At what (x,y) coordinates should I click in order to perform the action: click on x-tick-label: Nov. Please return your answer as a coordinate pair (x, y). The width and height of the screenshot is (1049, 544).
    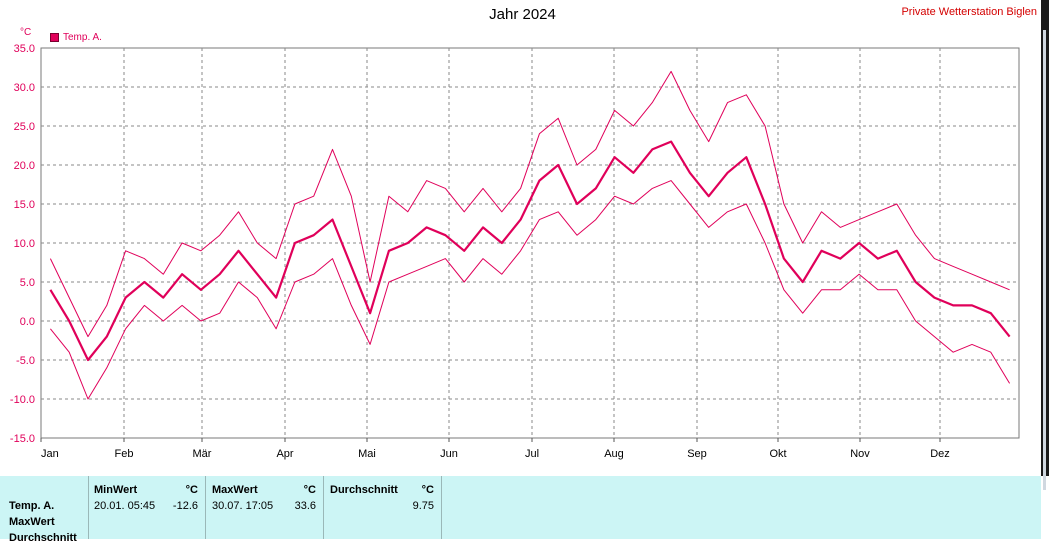
    Looking at the image, I should click on (860, 454).